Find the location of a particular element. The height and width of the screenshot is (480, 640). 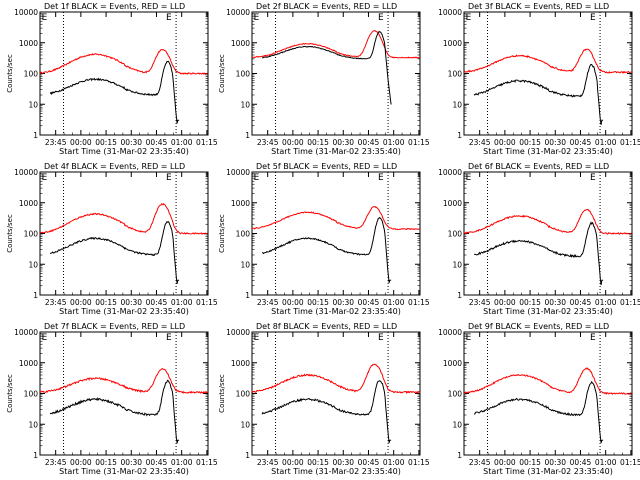

panel-title: Det 8f BLACK = Events, RED = LLD is located at coordinates (326, 326).